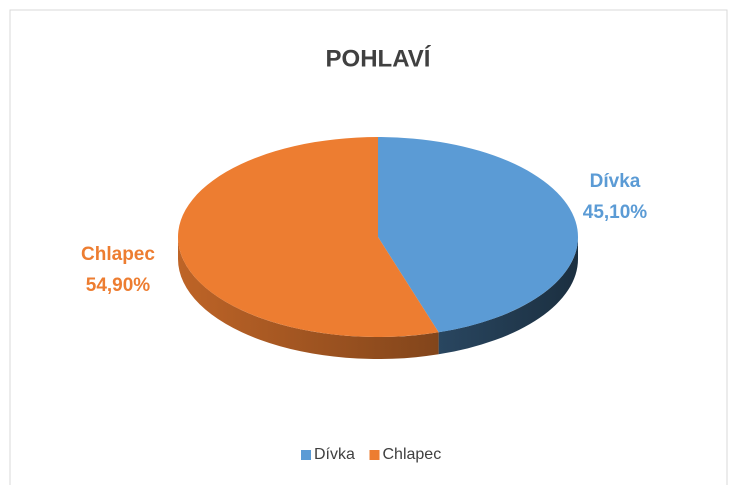 The width and height of the screenshot is (738, 485). I want to click on data-label-category: Dívka, so click(615, 181).